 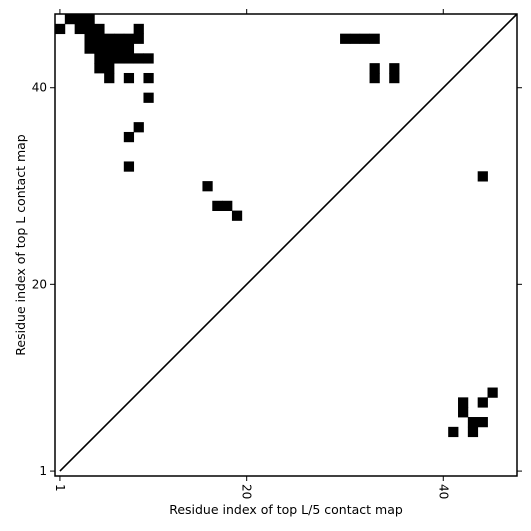 I want to click on y-tick-label: 1, so click(x=43, y=471).